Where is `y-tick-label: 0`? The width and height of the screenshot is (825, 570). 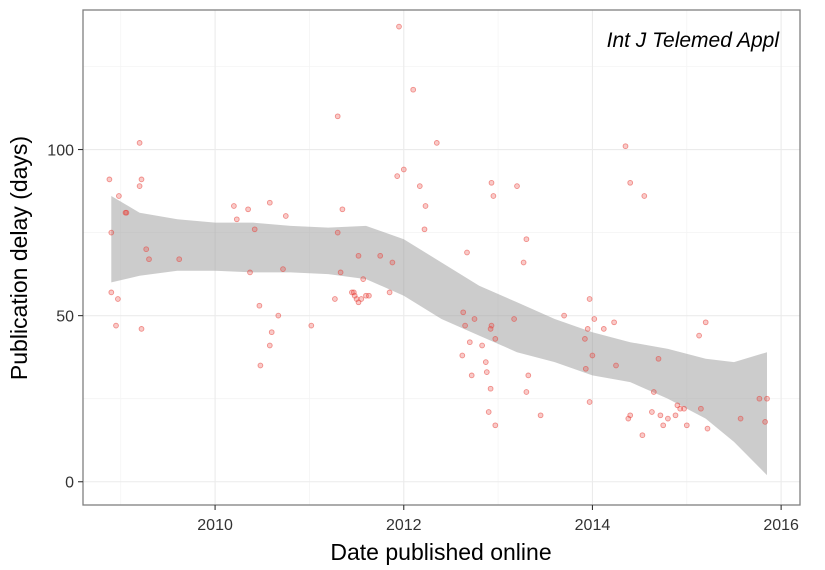 y-tick-label: 0 is located at coordinates (69, 483).